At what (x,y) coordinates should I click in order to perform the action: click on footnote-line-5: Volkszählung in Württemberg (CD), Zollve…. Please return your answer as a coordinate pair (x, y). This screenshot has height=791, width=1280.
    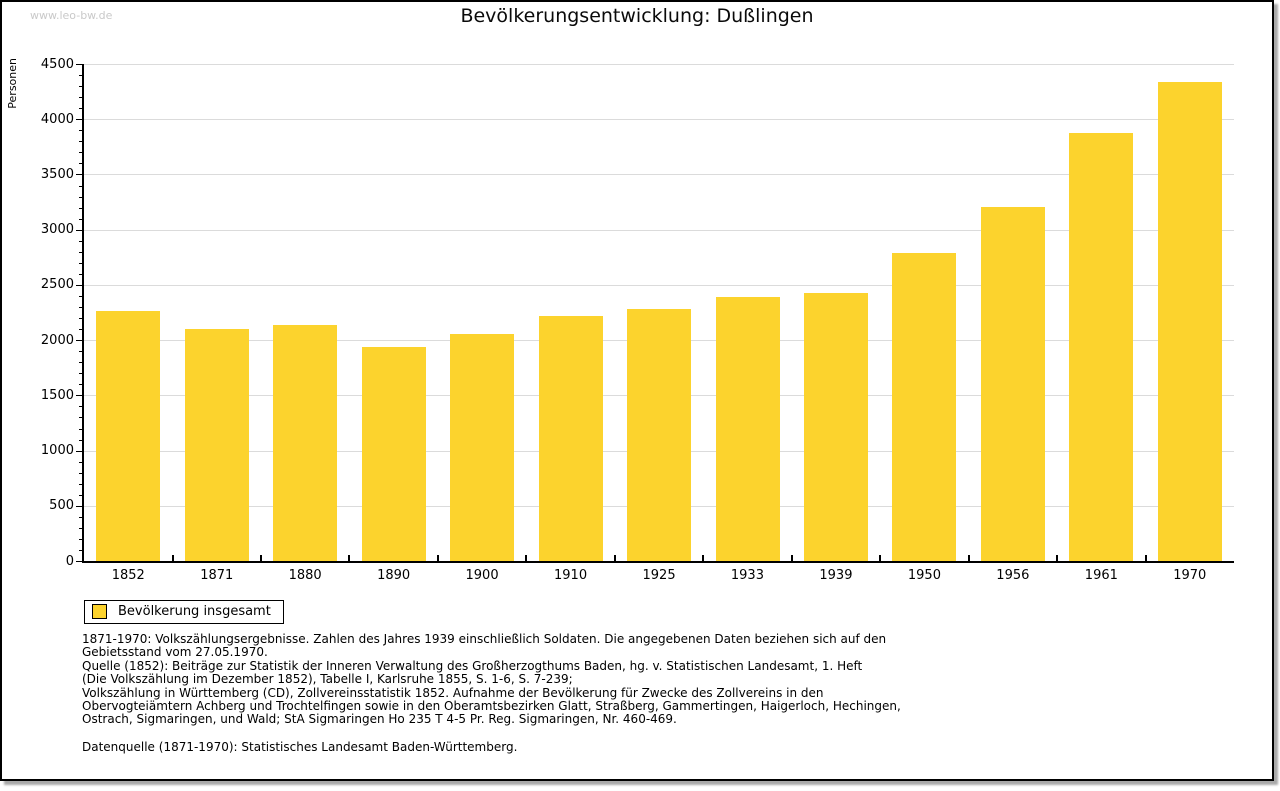
    Looking at the image, I should click on (453, 692).